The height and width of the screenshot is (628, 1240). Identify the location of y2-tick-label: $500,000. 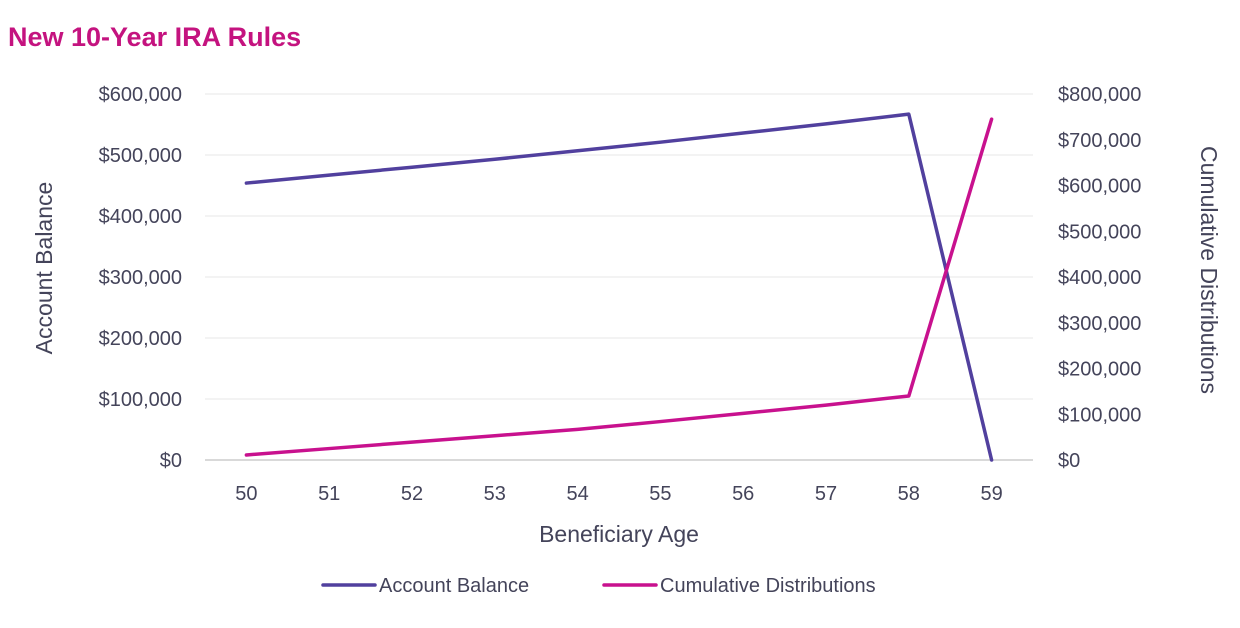
(1099, 232).